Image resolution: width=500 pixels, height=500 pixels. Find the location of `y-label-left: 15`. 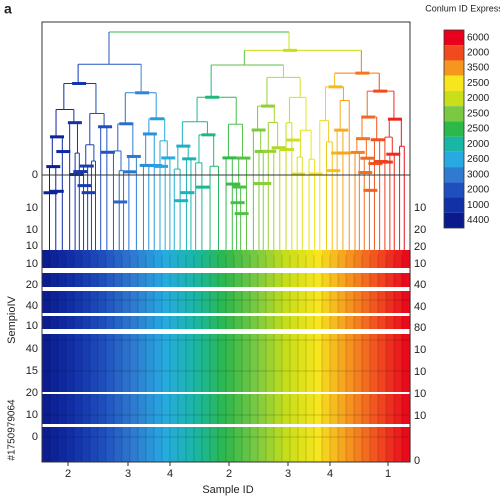

y-label-left: 15 is located at coordinates (32, 371).